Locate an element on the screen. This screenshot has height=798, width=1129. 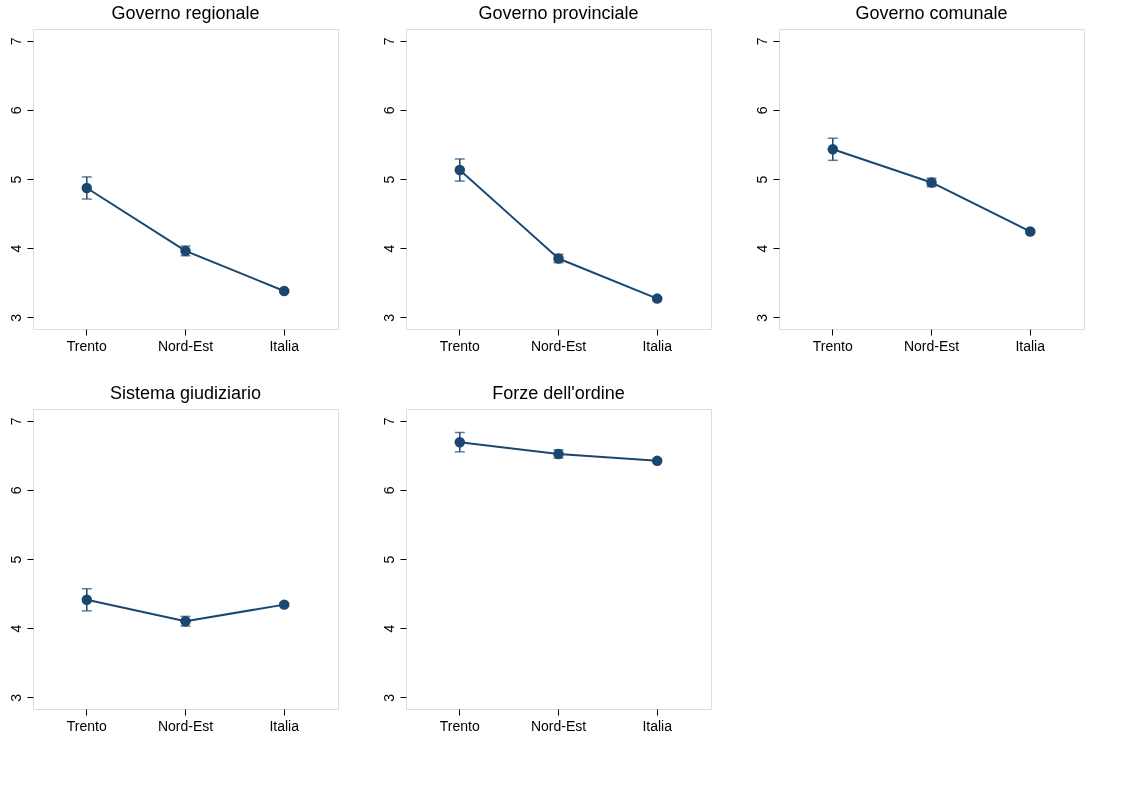
chart-title: Governo provinciale is located at coordinates (558, 13).